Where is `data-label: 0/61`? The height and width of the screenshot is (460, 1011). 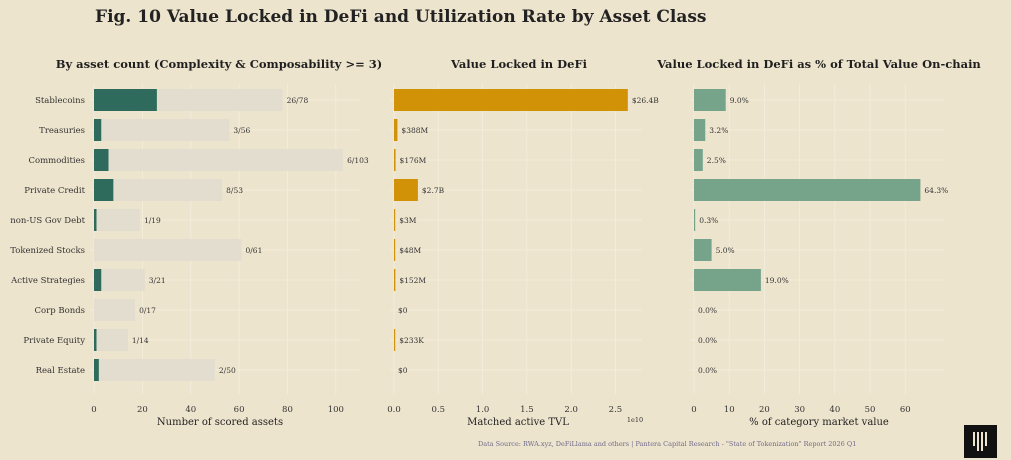 data-label: 0/61 is located at coordinates (254, 250).